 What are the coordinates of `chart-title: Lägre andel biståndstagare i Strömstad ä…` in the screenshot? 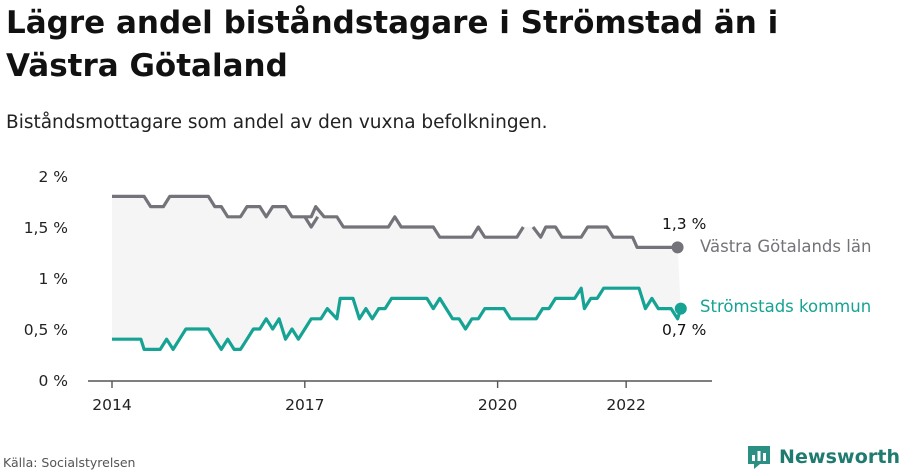 It's located at (392, 44).